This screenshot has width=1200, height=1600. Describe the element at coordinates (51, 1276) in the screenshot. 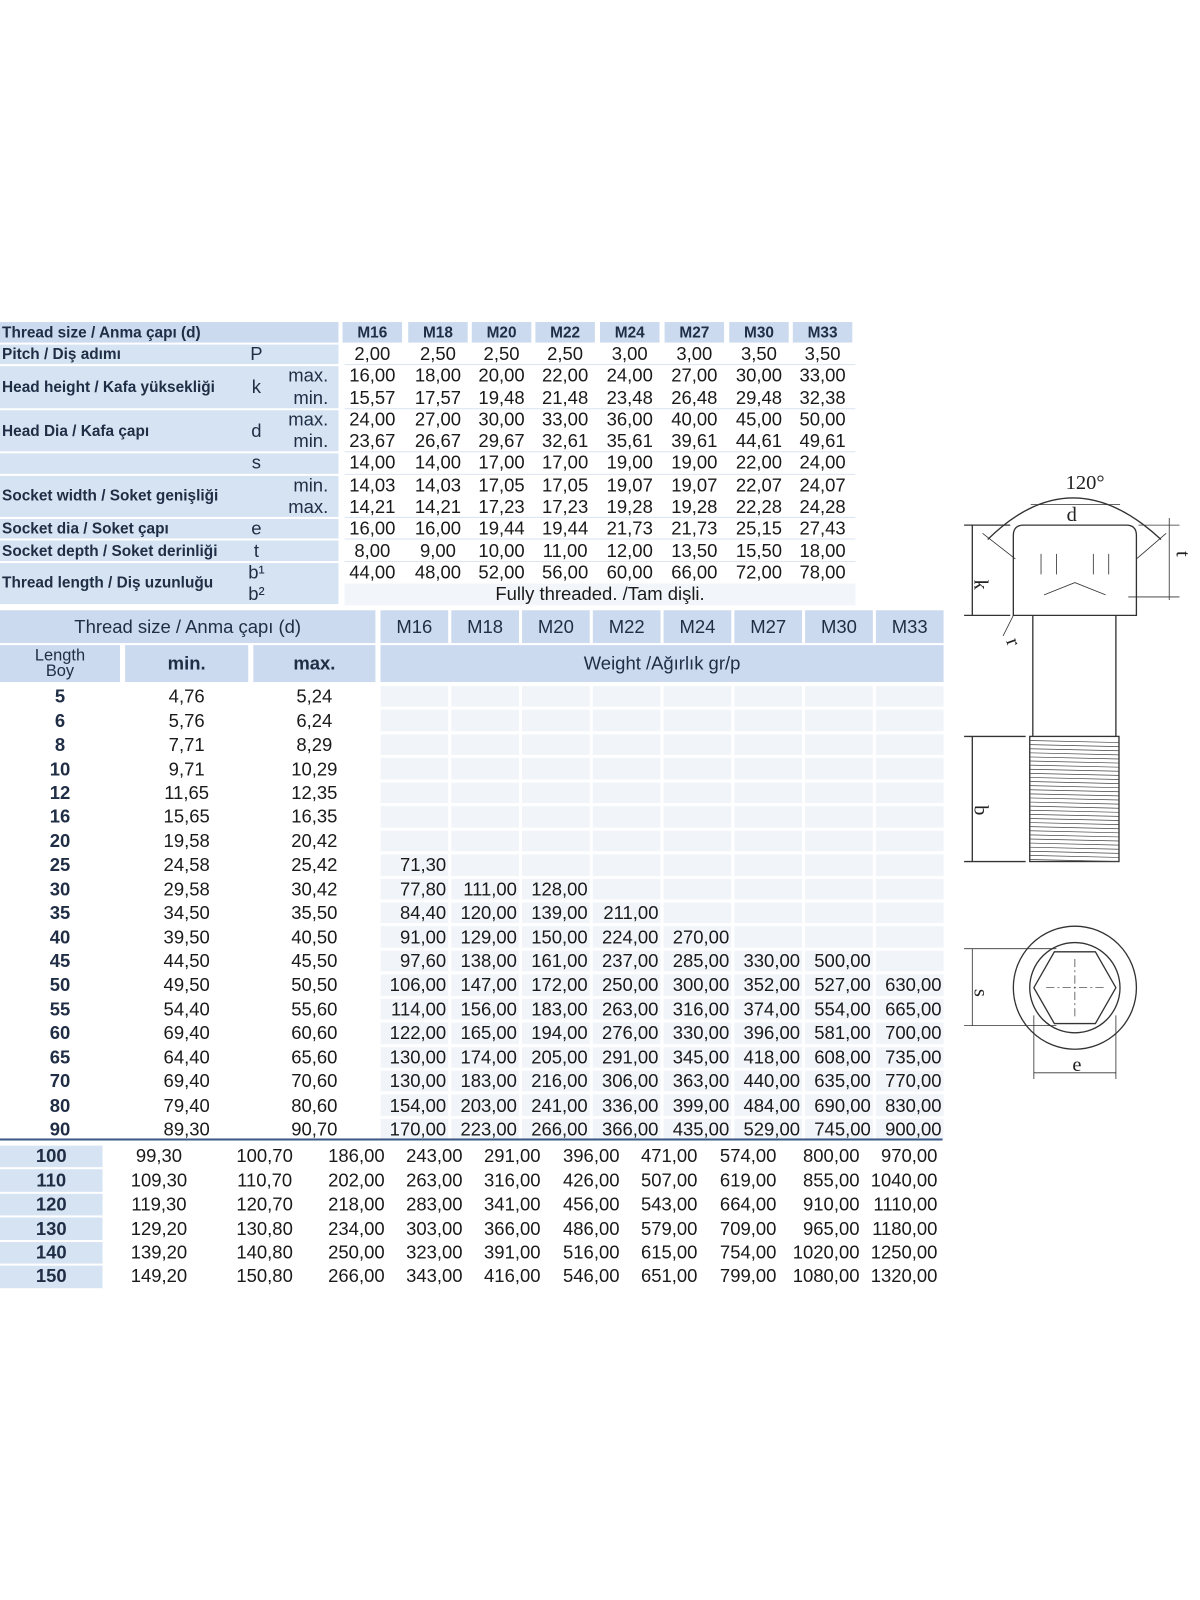

I see `length-cell: 150` at that location.